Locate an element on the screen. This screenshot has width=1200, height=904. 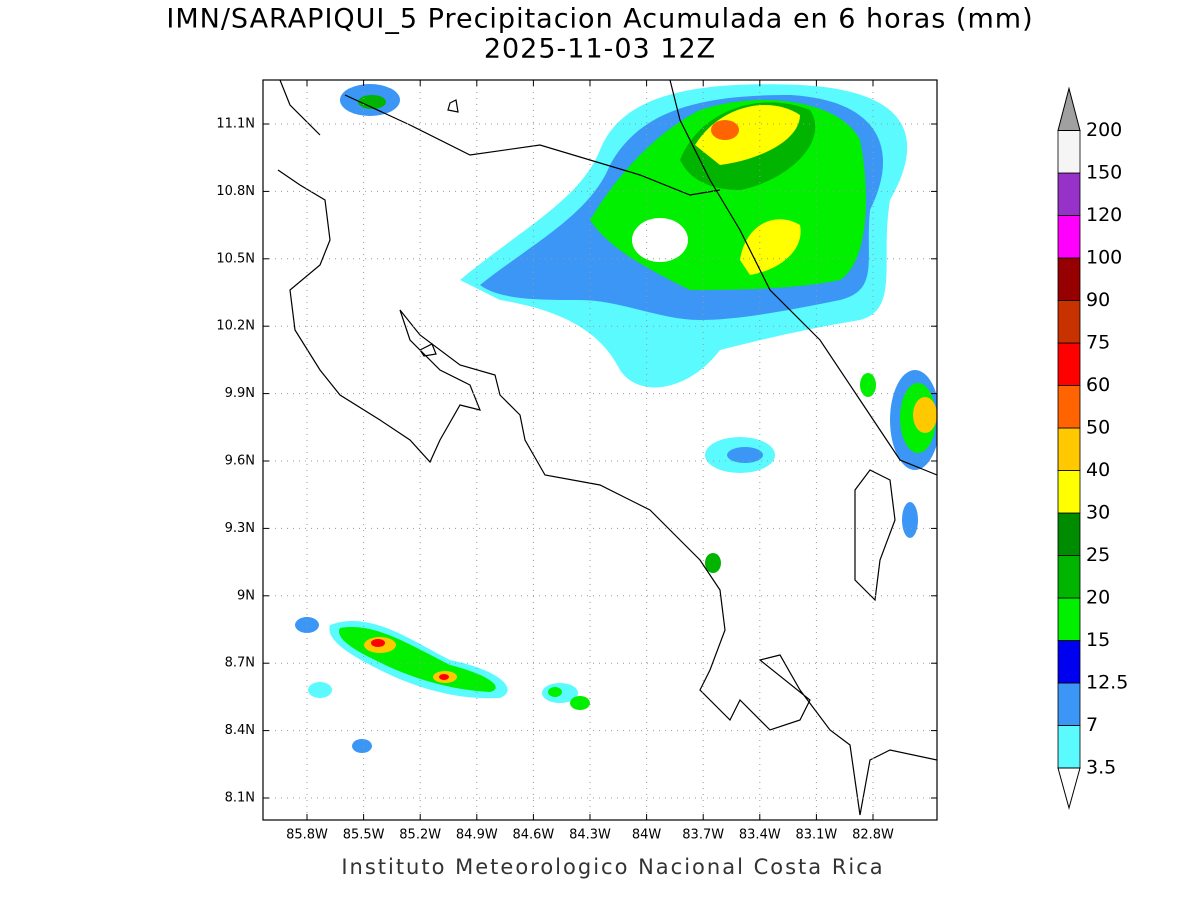
colorbar-label: 15 is located at coordinates (1098, 640).